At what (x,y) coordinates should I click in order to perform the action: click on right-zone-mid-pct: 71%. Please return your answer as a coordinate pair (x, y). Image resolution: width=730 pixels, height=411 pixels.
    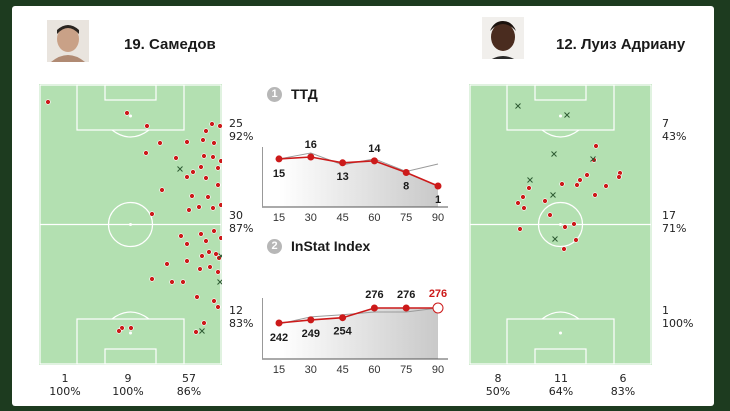
    Looking at the image, I should click on (674, 228).